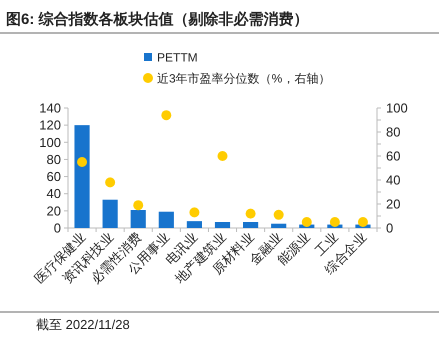 The image size is (439, 340). I want to click on y2-tick-label: 40, so click(393, 180).